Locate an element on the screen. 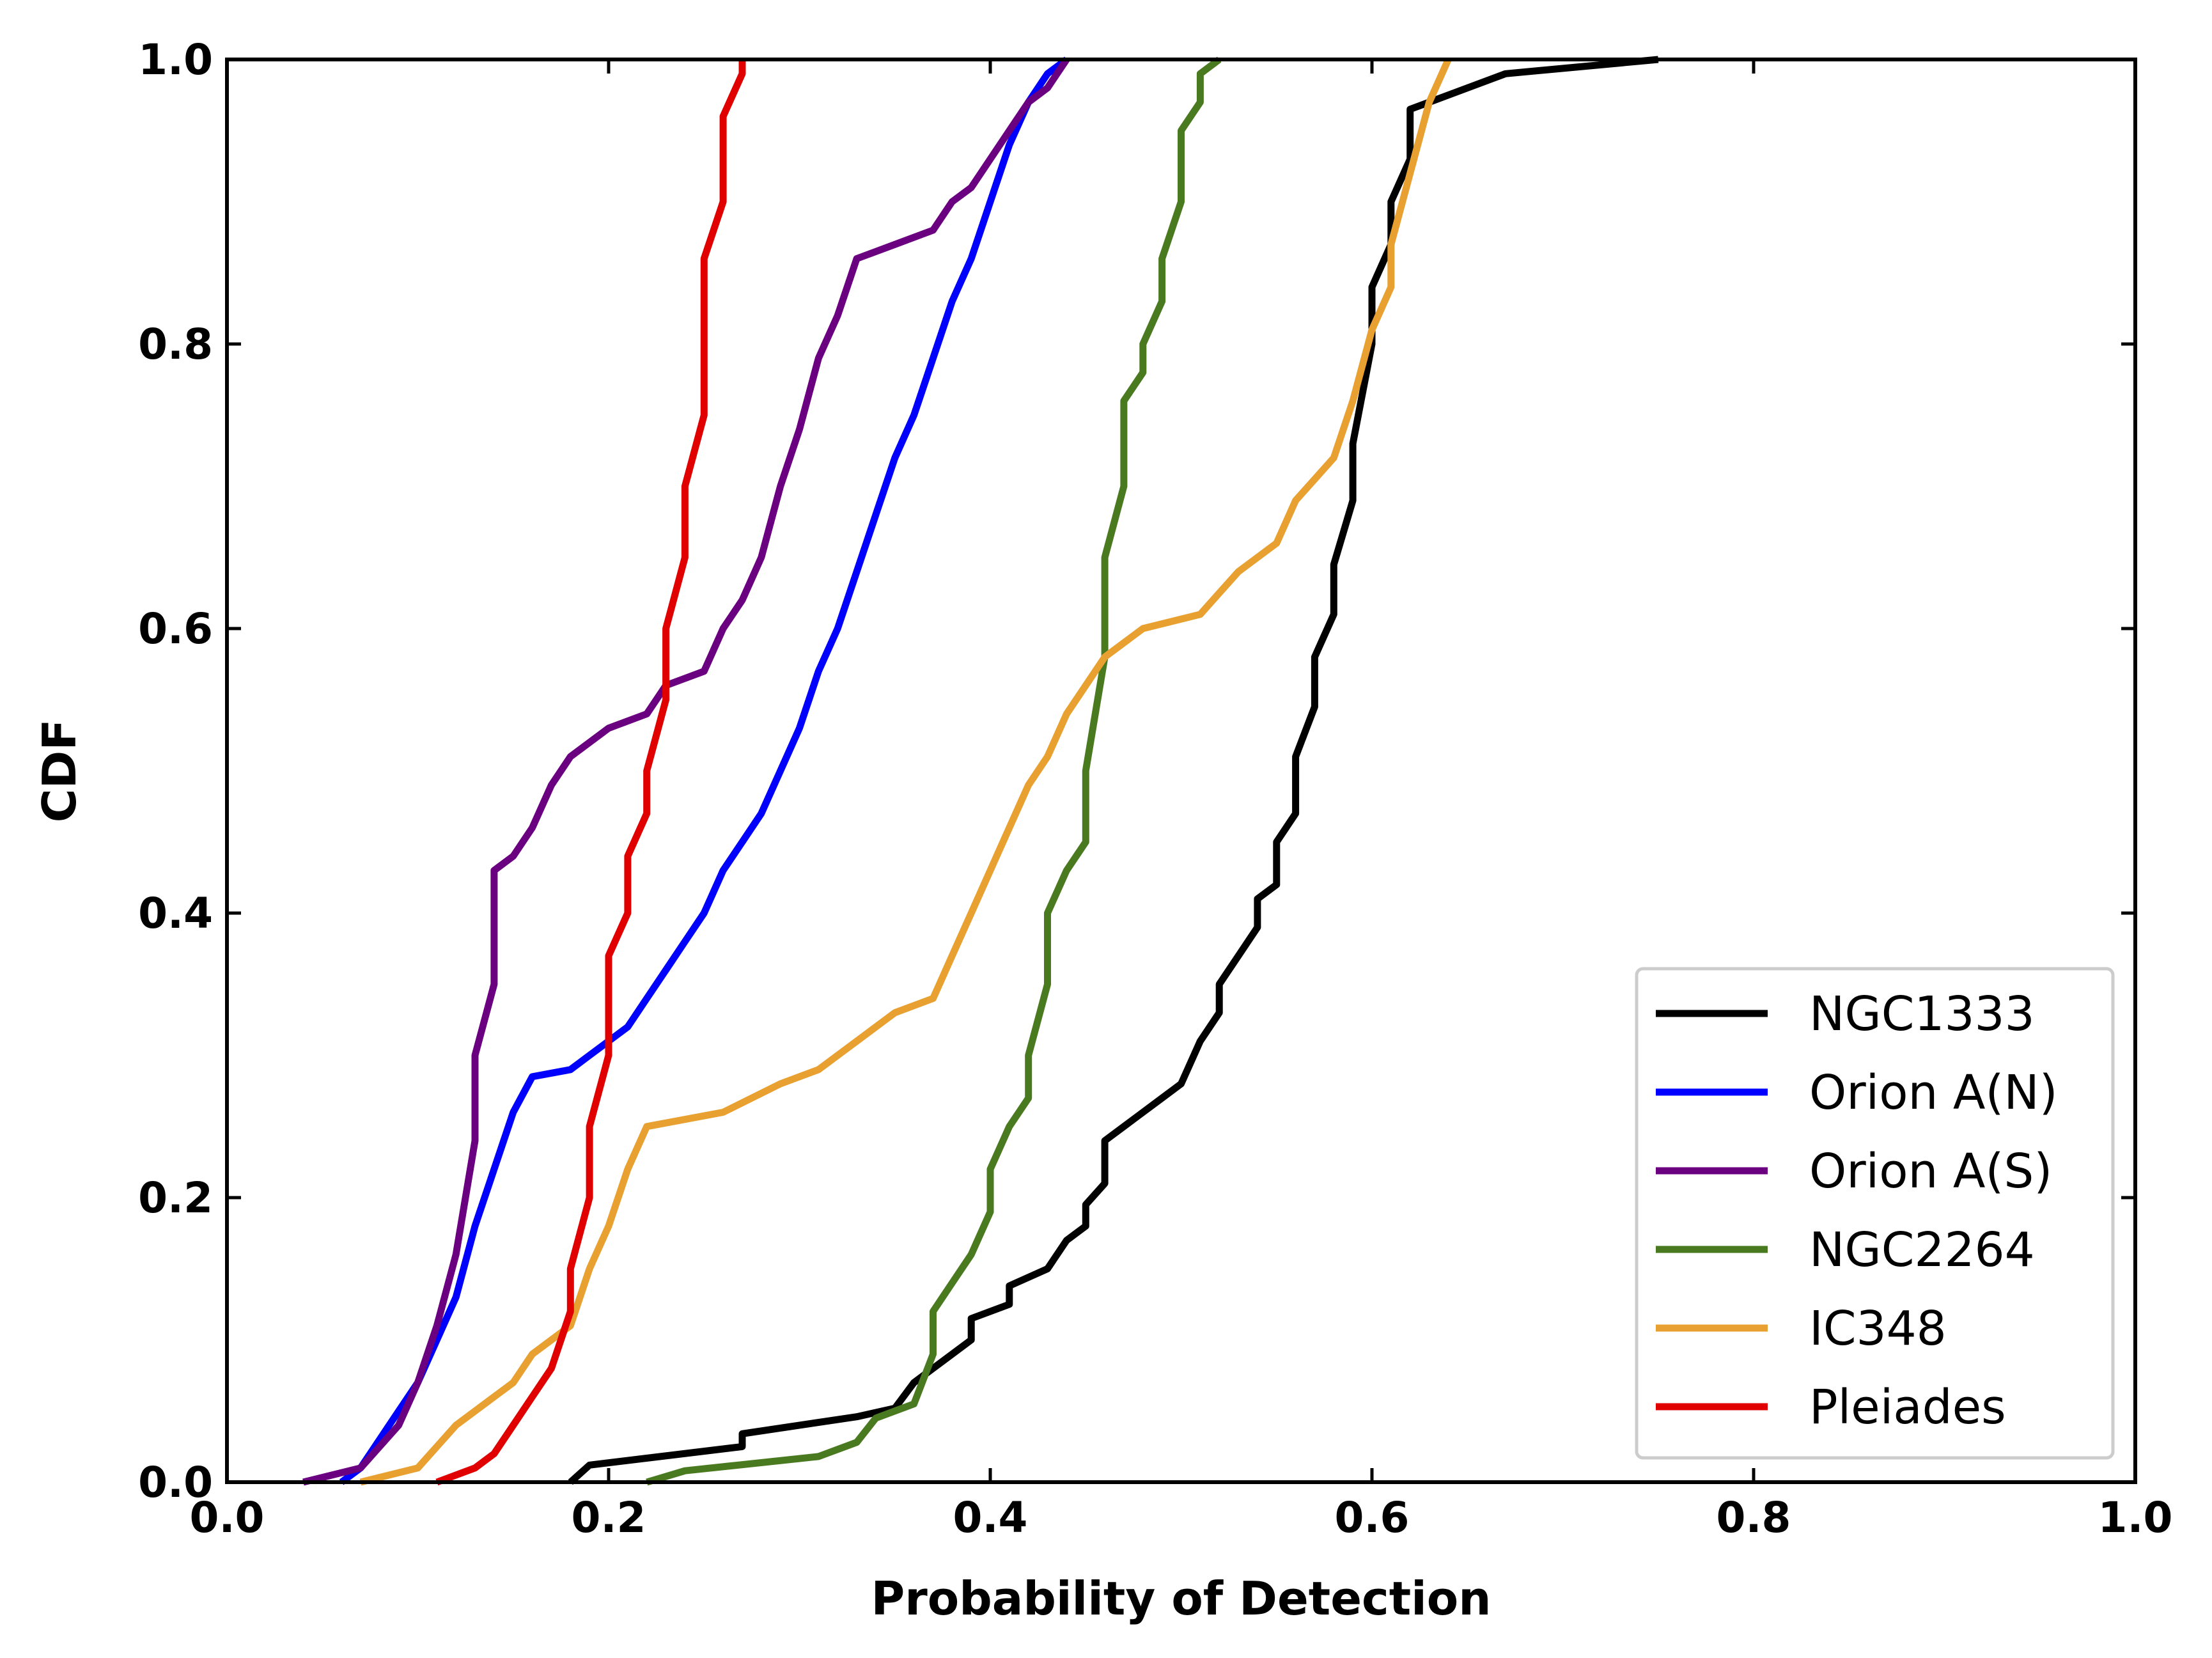 This screenshot has height=1658, width=2212. y-tick-label: 0.2 is located at coordinates (175, 1198).